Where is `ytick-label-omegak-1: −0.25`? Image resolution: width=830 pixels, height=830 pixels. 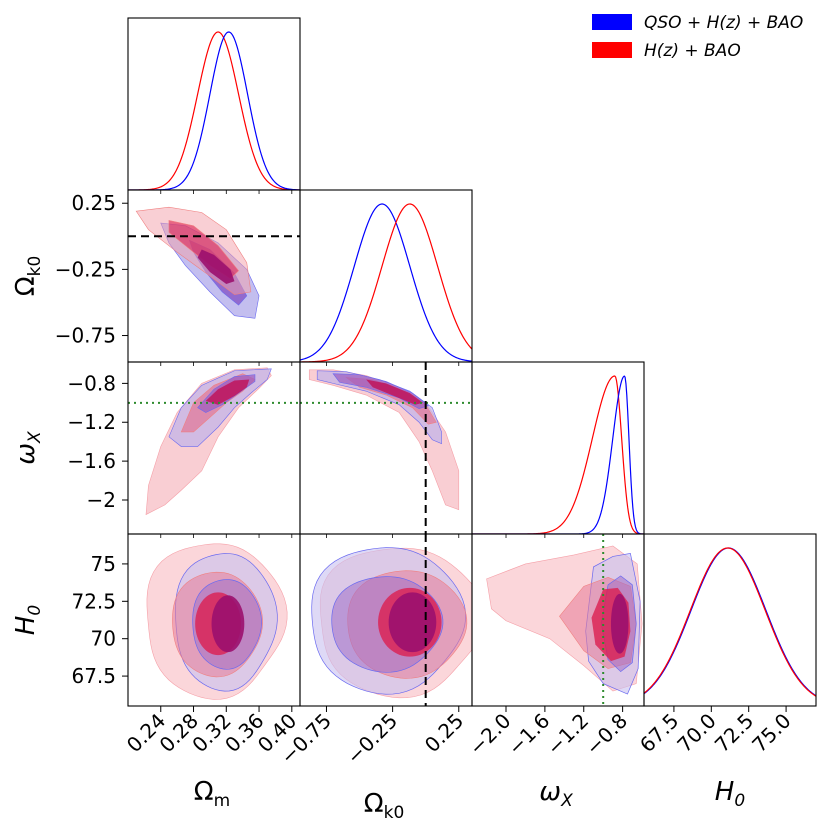
ytick-label-omegak-1: −0.25 is located at coordinates (85, 269).